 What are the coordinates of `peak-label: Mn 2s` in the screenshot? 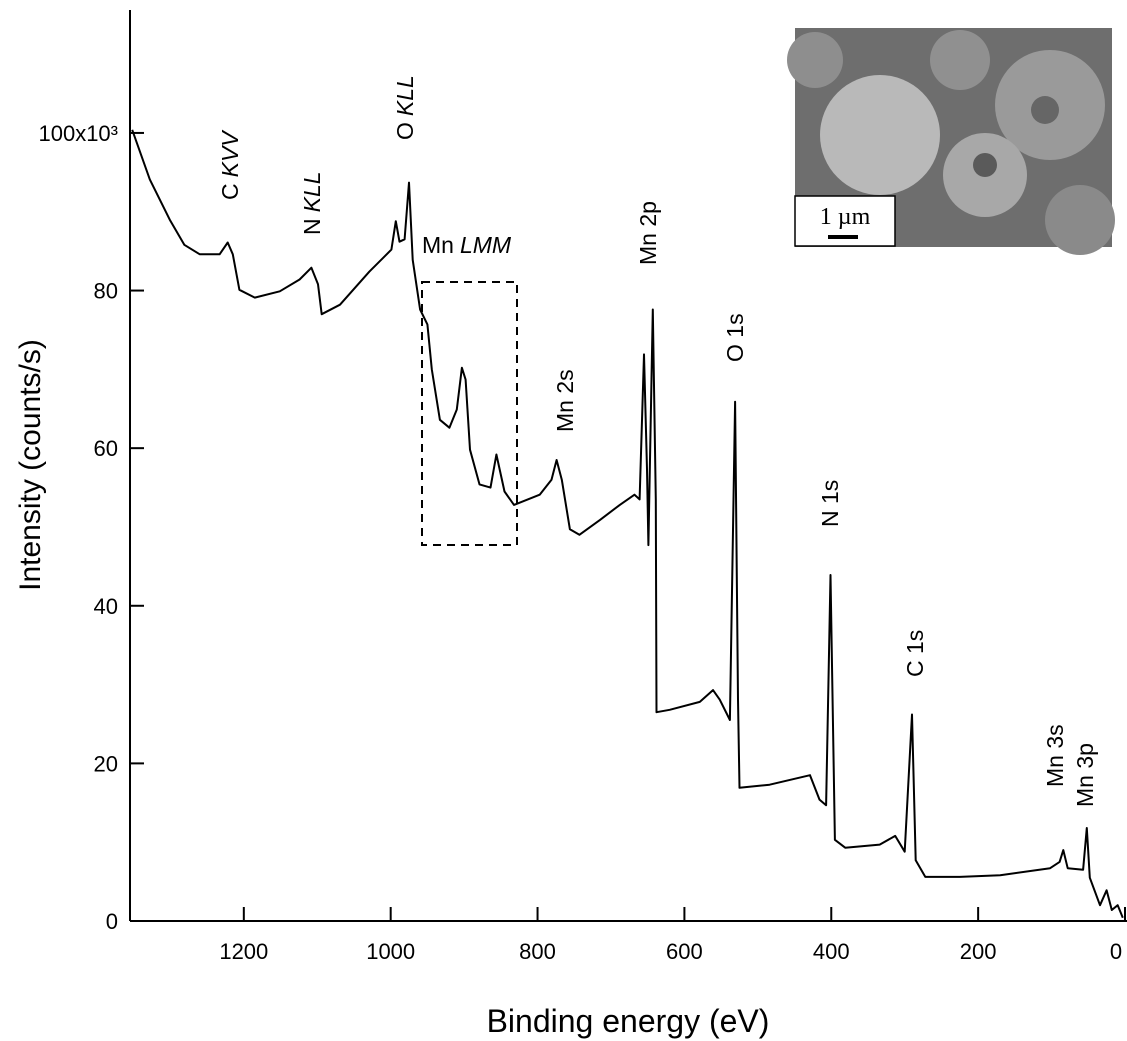 It's located at (565, 400).